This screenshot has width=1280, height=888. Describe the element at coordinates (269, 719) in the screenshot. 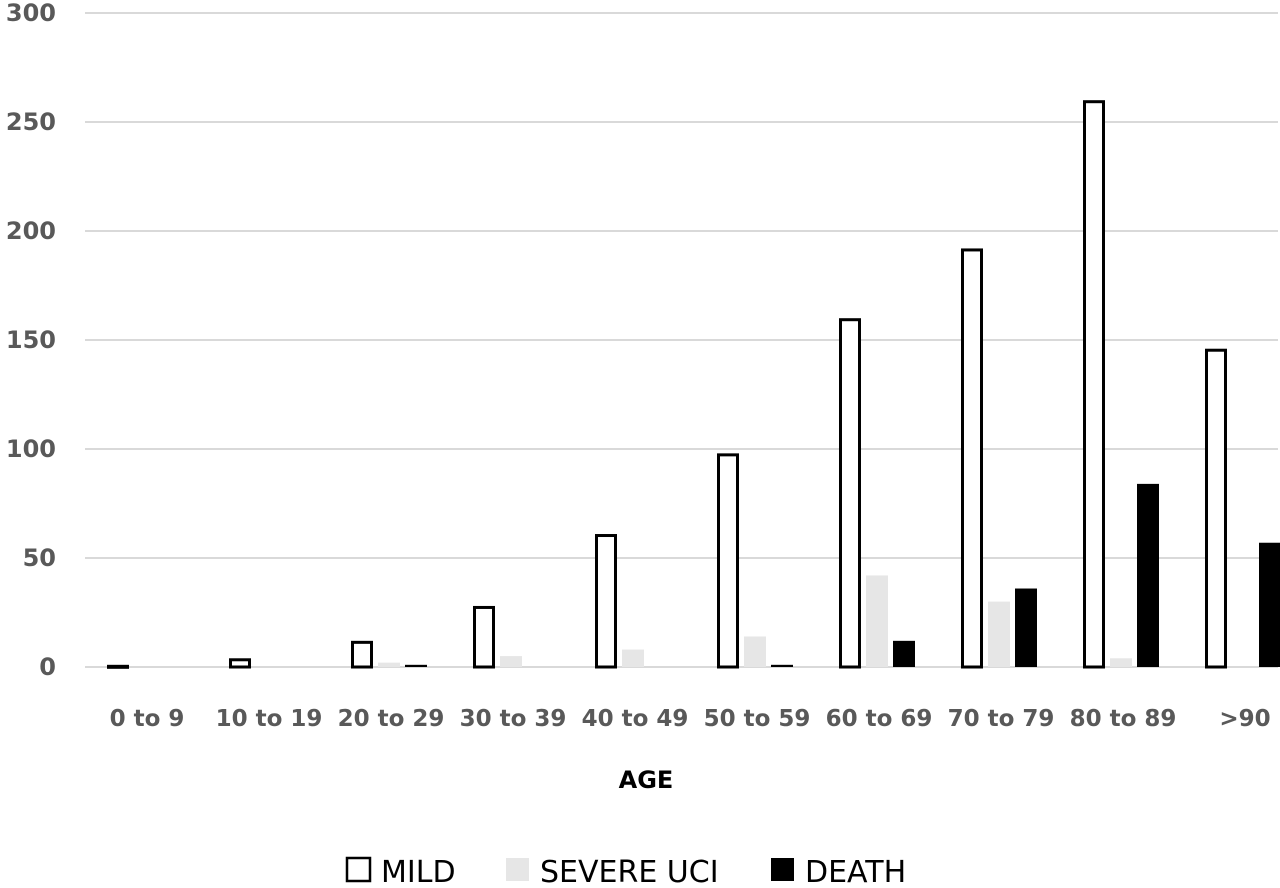

I see `x-tick-label: 10 to 19` at that location.